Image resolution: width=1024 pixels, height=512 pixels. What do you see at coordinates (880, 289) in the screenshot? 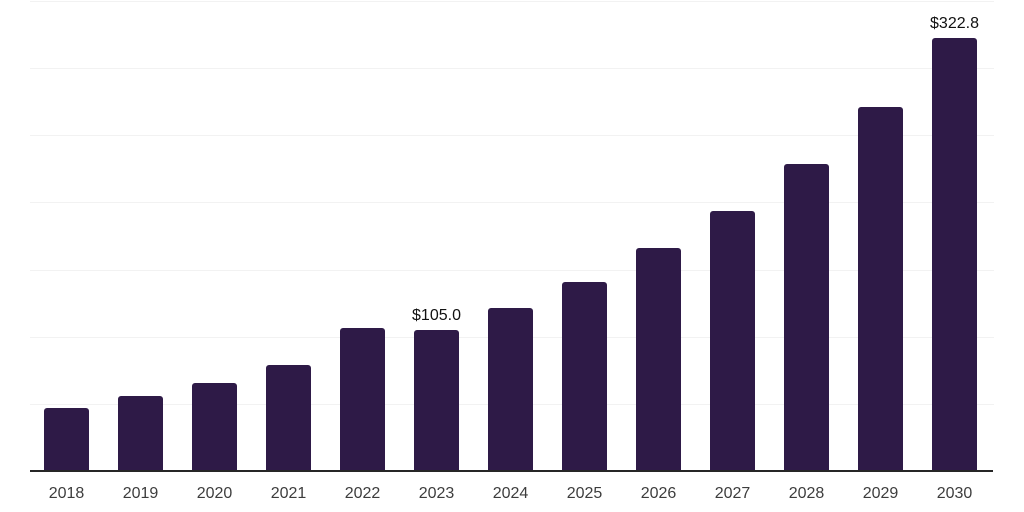
I see `bar-2029` at bounding box center [880, 289].